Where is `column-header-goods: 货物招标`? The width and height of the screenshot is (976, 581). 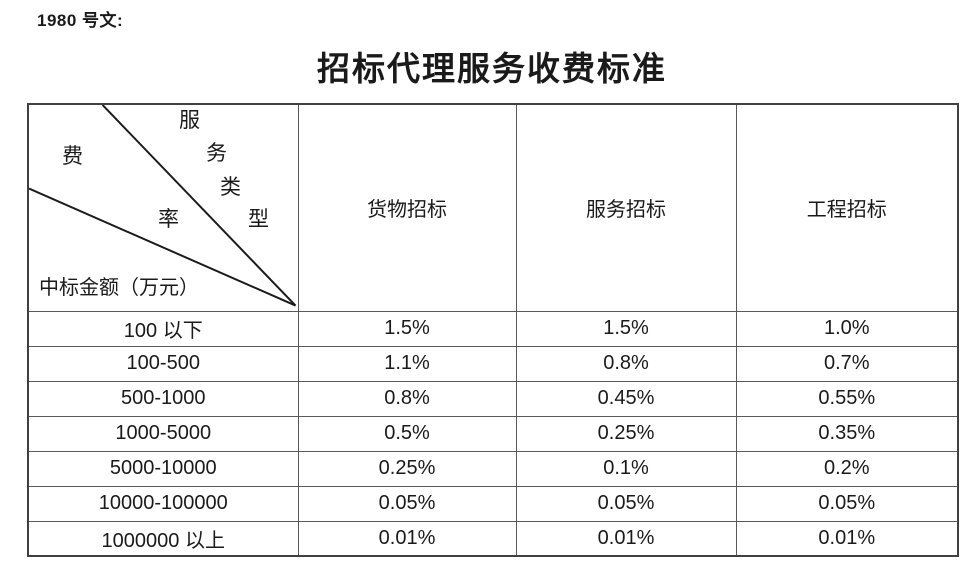 column-header-goods: 货物招标 is located at coordinates (407, 207).